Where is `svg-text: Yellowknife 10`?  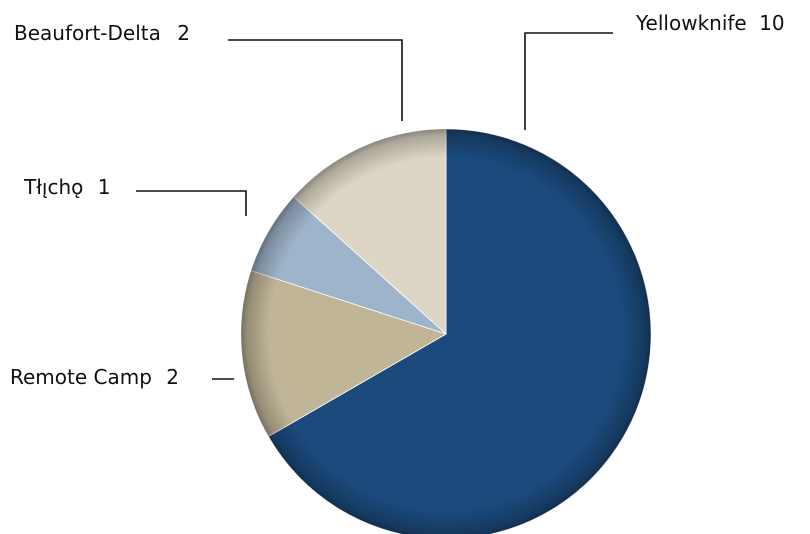 svg-text: Yellowknife 10 is located at coordinates (710, 23).